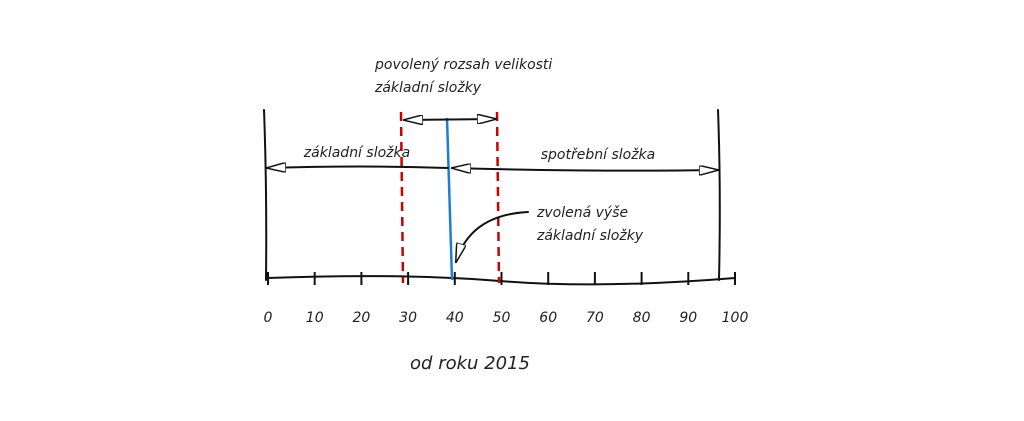 The height and width of the screenshot is (421, 1024). What do you see at coordinates (642, 318) in the screenshot?
I see `tick-label: 80` at bounding box center [642, 318].